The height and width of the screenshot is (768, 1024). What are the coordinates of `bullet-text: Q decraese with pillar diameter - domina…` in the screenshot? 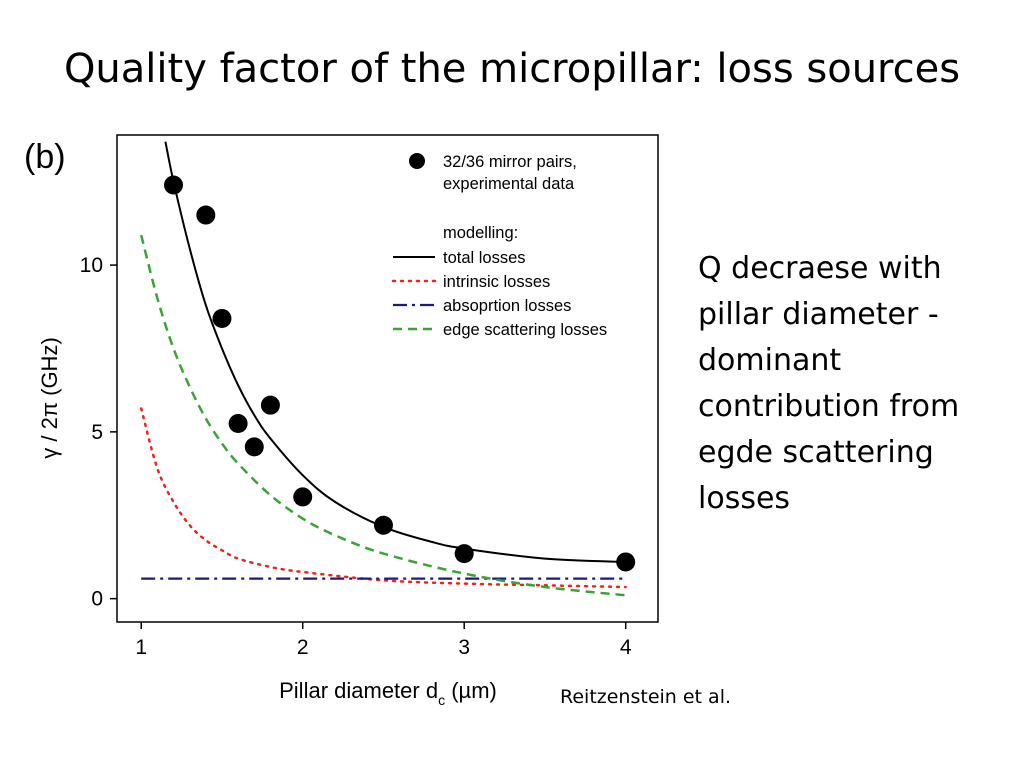 It's located at (829, 383).